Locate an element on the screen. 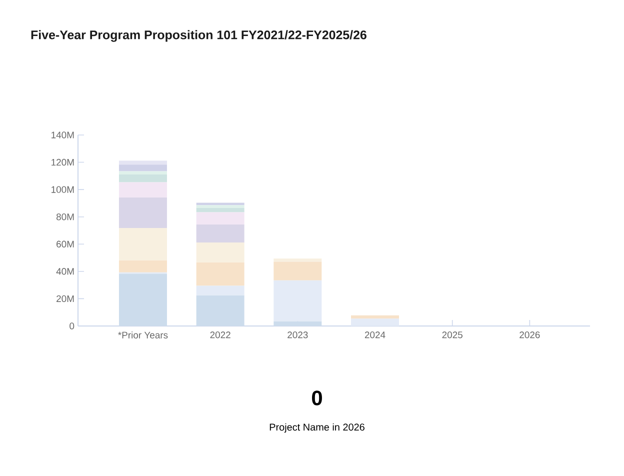  x-tick-label: 2024 is located at coordinates (375, 335).